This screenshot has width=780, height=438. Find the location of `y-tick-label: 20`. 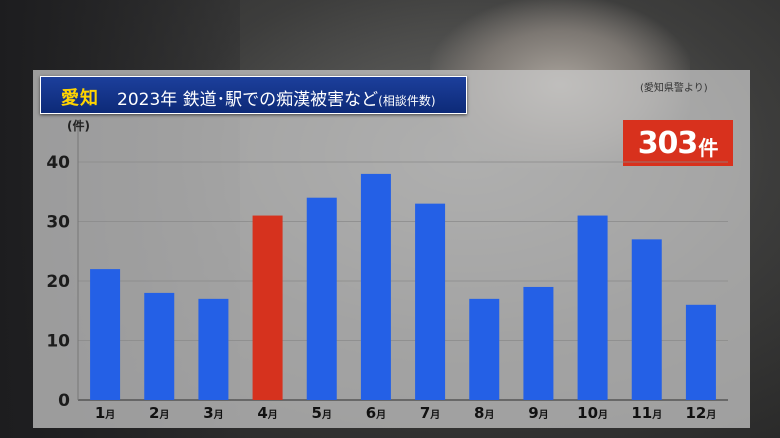

y-tick-label: 20 is located at coordinates (58, 282).